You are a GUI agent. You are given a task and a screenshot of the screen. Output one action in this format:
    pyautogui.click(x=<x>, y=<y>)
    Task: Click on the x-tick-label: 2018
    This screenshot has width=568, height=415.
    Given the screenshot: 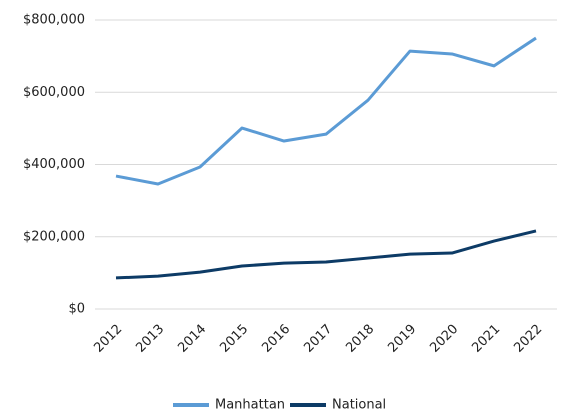 What is the action you would take?
    pyautogui.click(x=360, y=339)
    